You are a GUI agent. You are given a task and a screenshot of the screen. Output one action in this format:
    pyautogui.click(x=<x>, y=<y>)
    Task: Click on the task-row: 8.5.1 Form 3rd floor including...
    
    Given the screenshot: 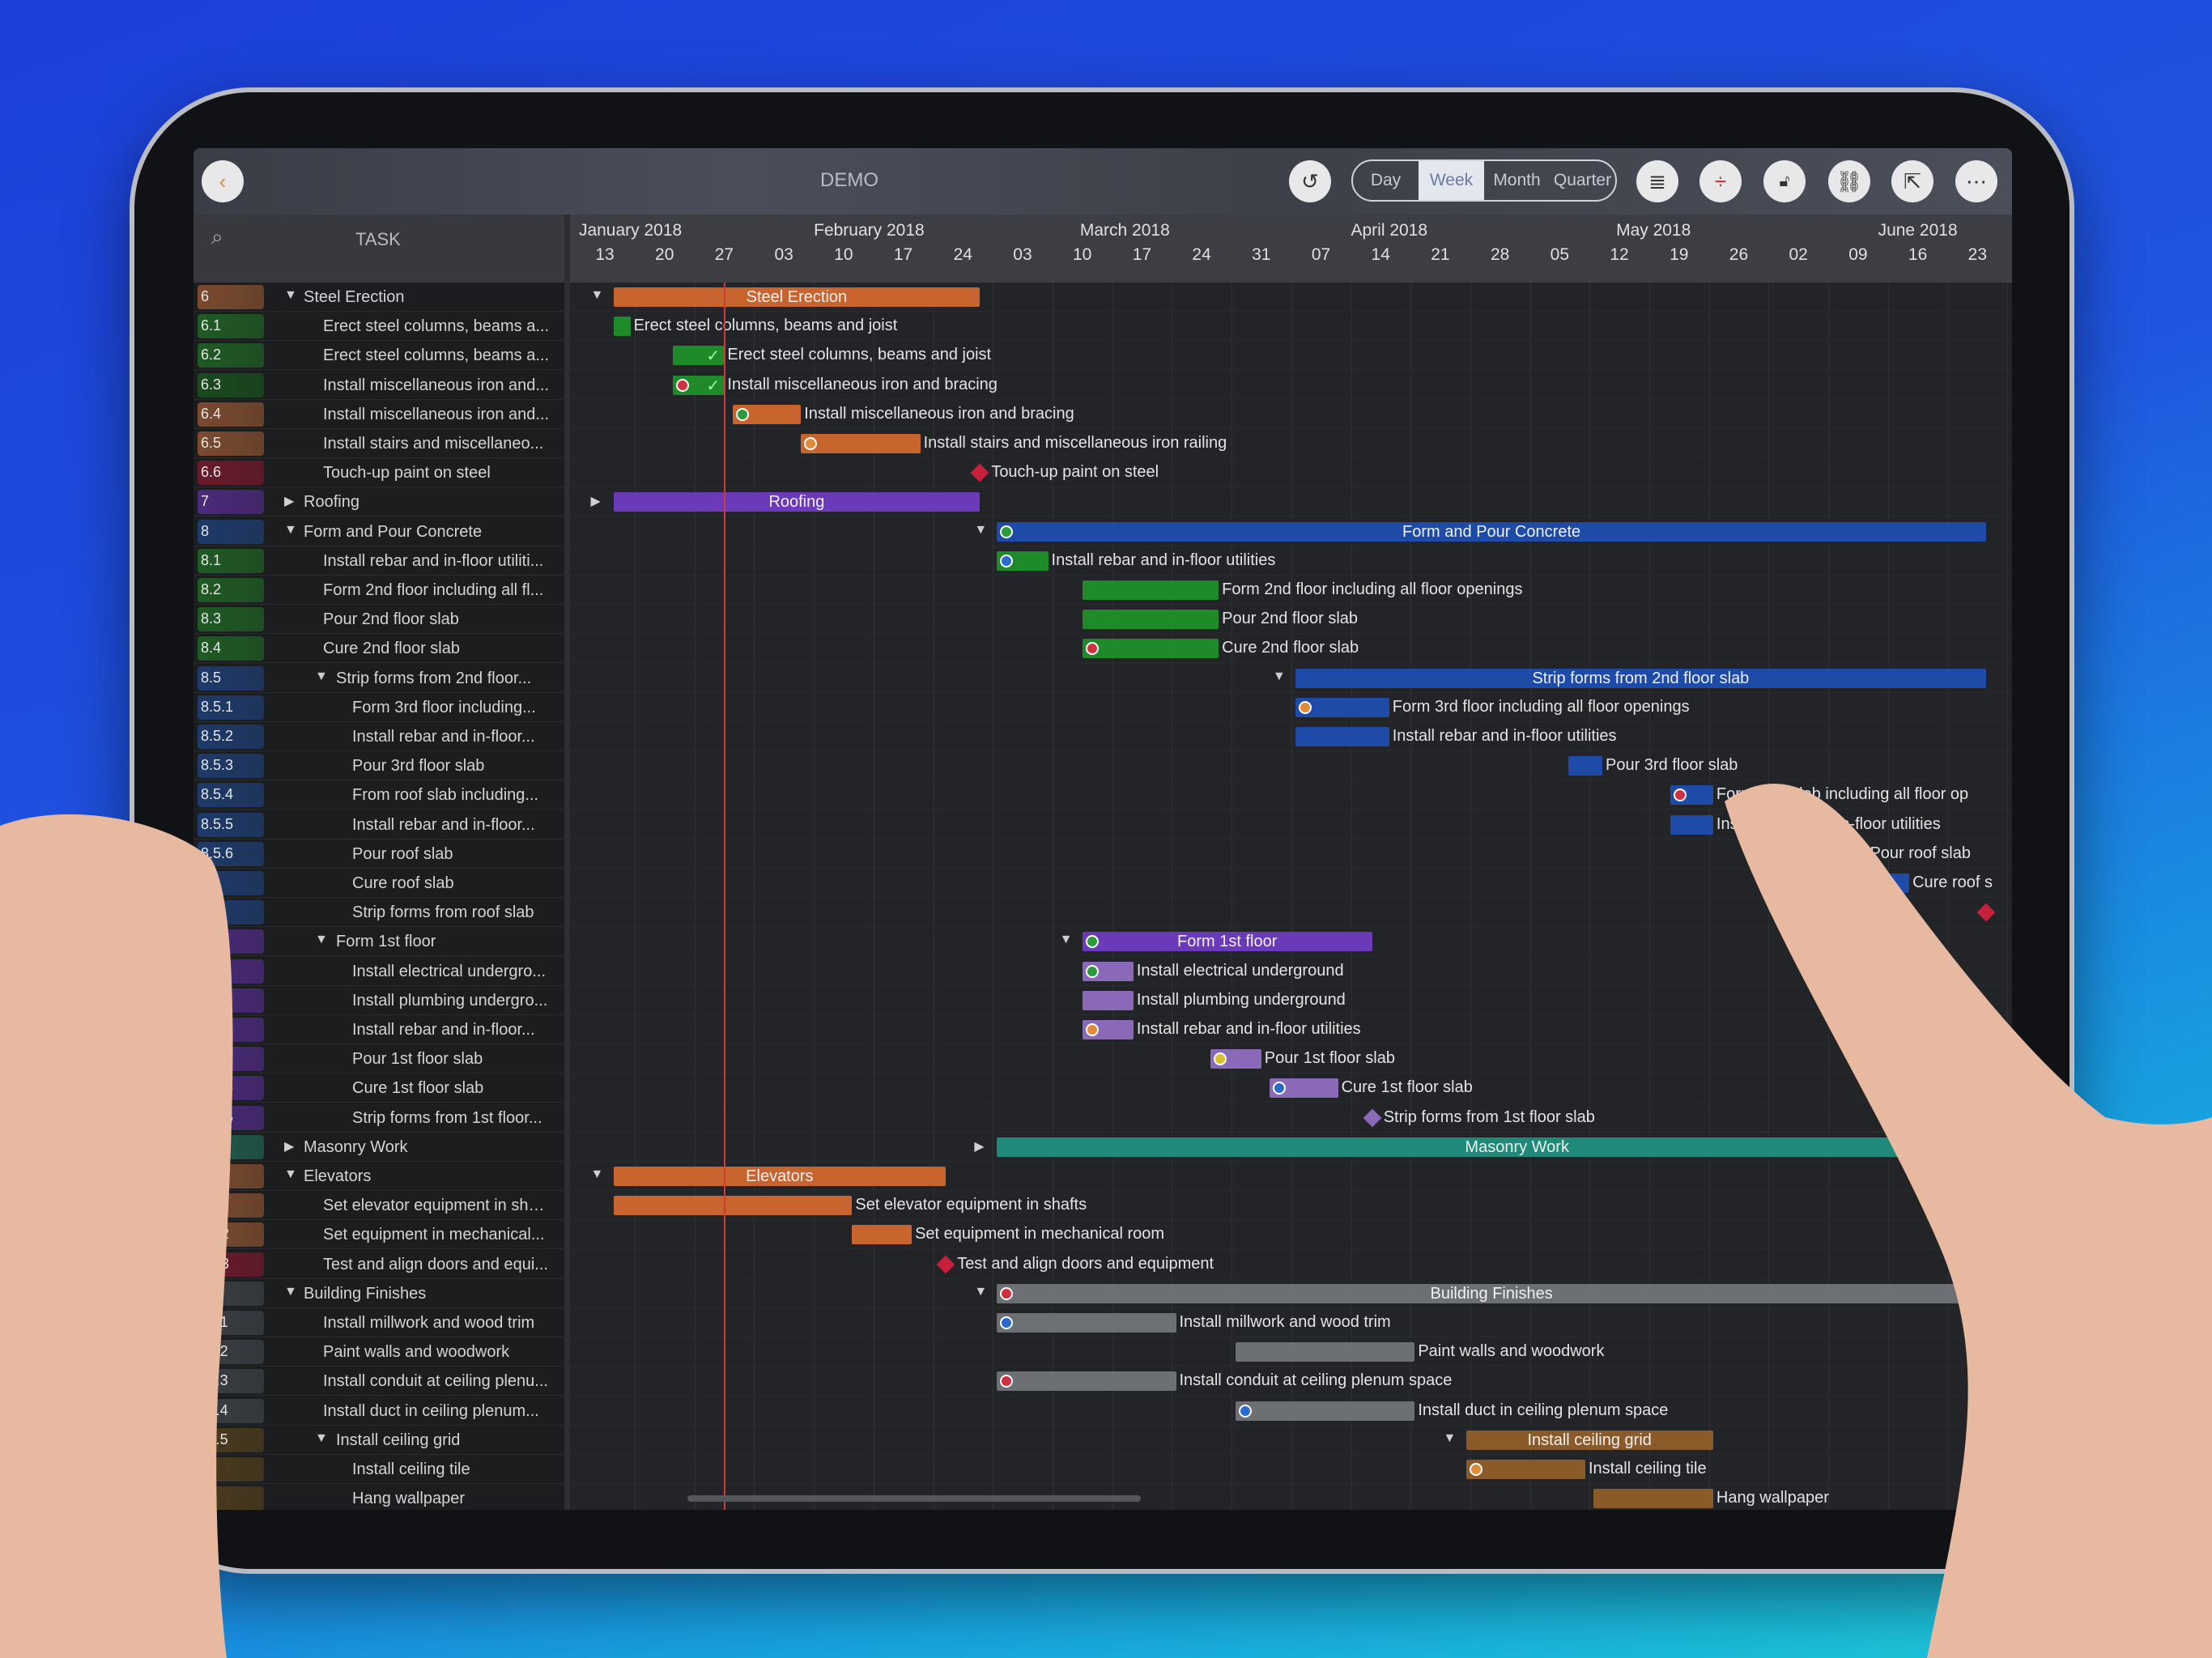 What is the action you would take?
    pyautogui.click(x=379, y=707)
    